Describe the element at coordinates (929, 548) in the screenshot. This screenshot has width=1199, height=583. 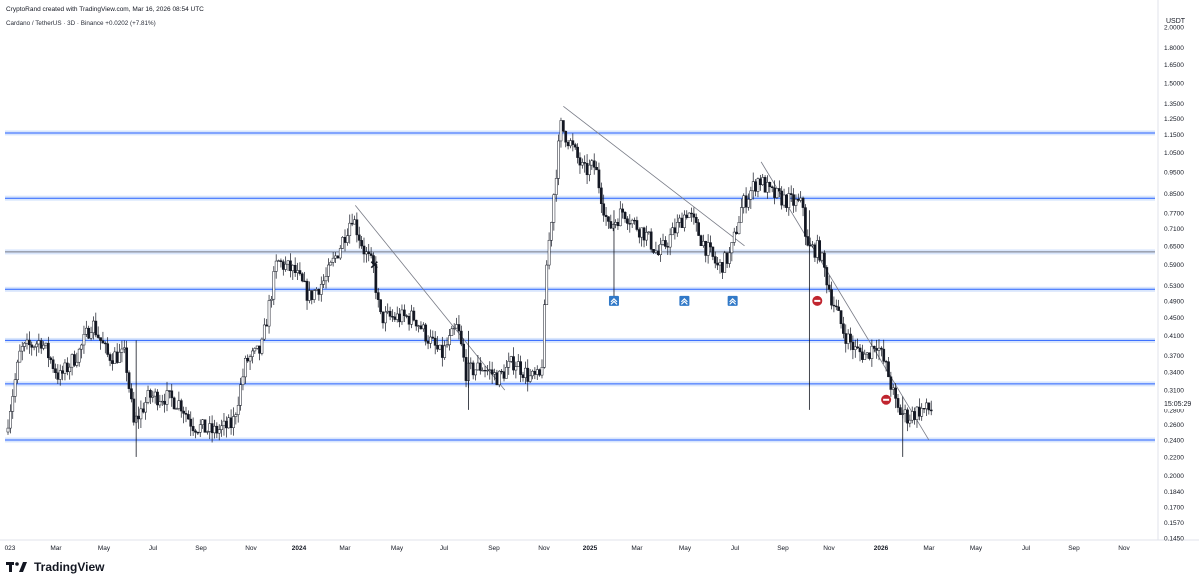
I see `x-tick-label: Mar` at that location.